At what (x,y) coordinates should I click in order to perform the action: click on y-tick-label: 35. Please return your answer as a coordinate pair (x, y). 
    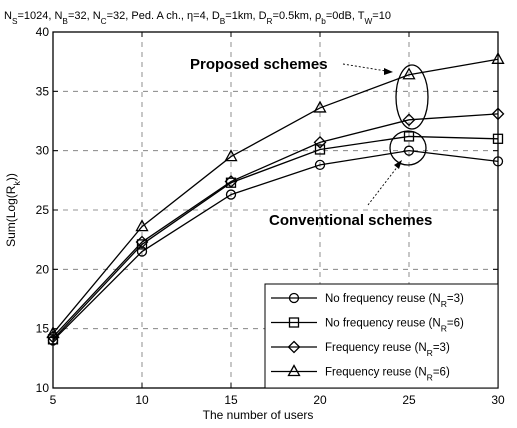
    Looking at the image, I should click on (43, 91).